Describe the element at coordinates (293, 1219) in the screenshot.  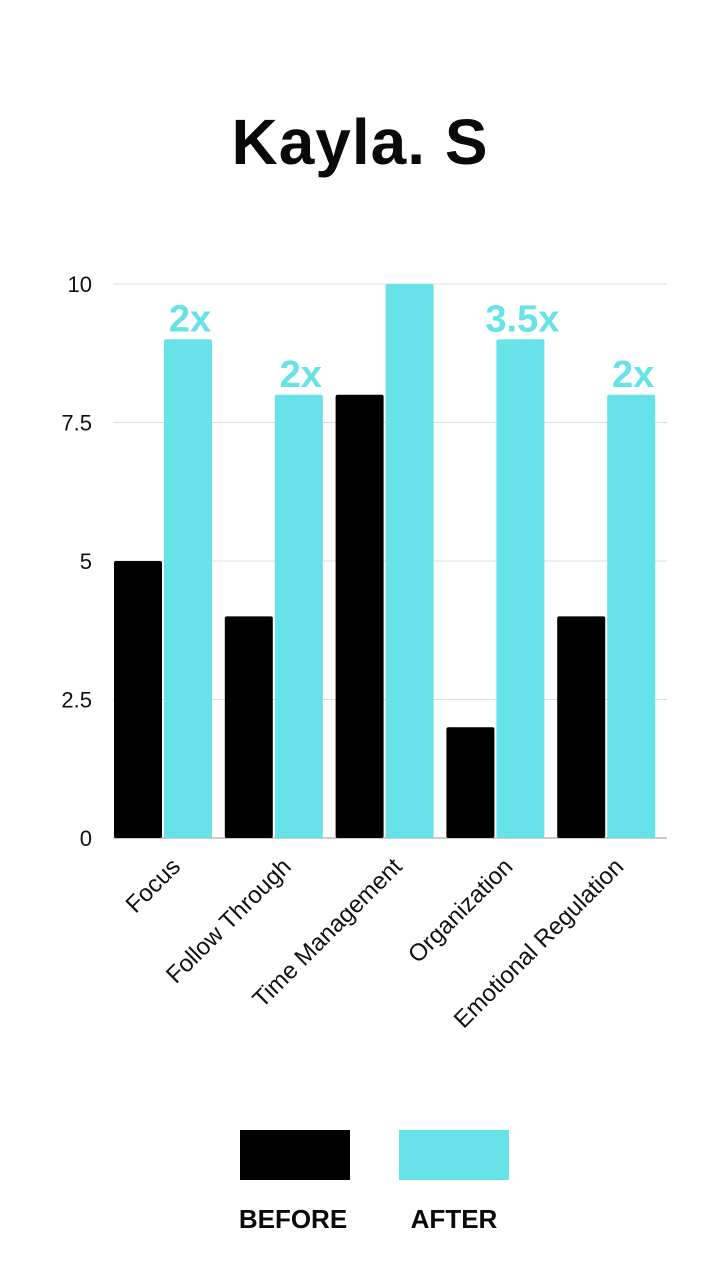
I see `legend-label-before: BEFORE` at that location.